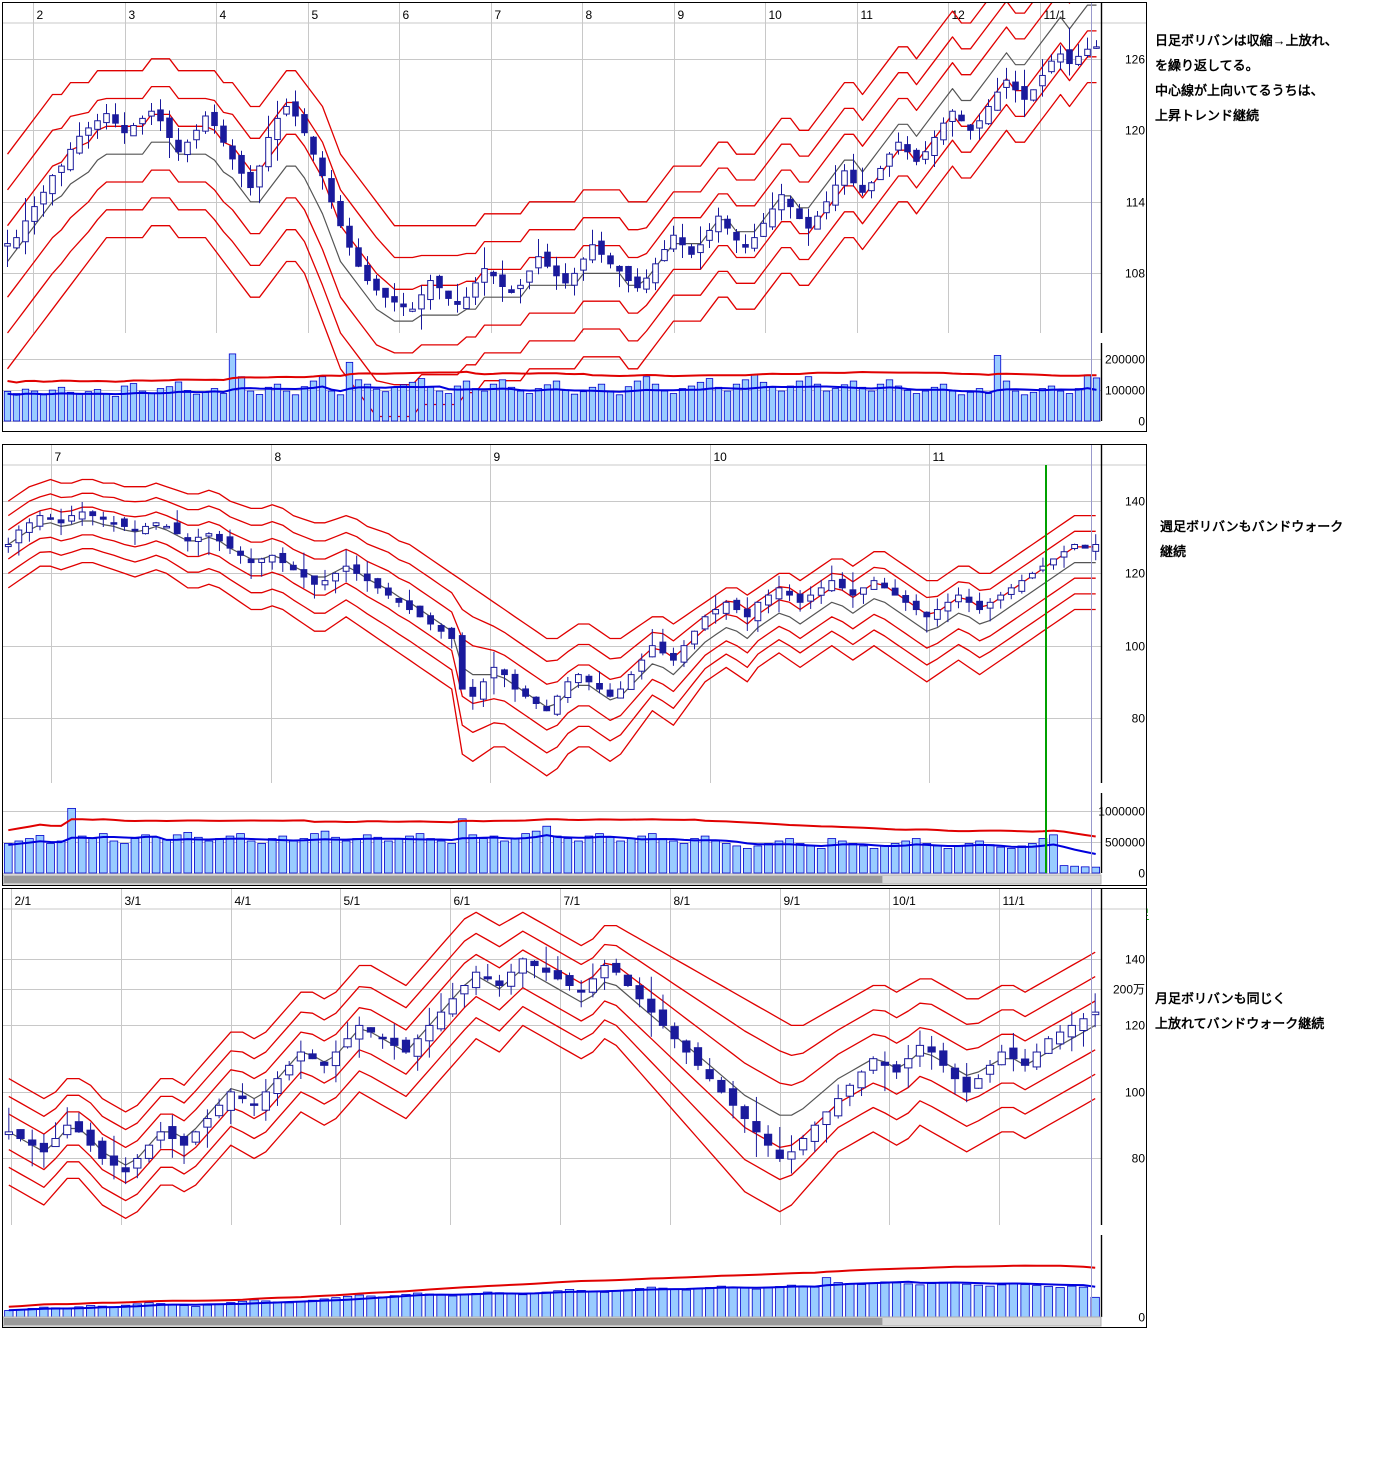  Describe the element at coordinates (315, 15) in the screenshot. I see `svg-text: 5` at that location.